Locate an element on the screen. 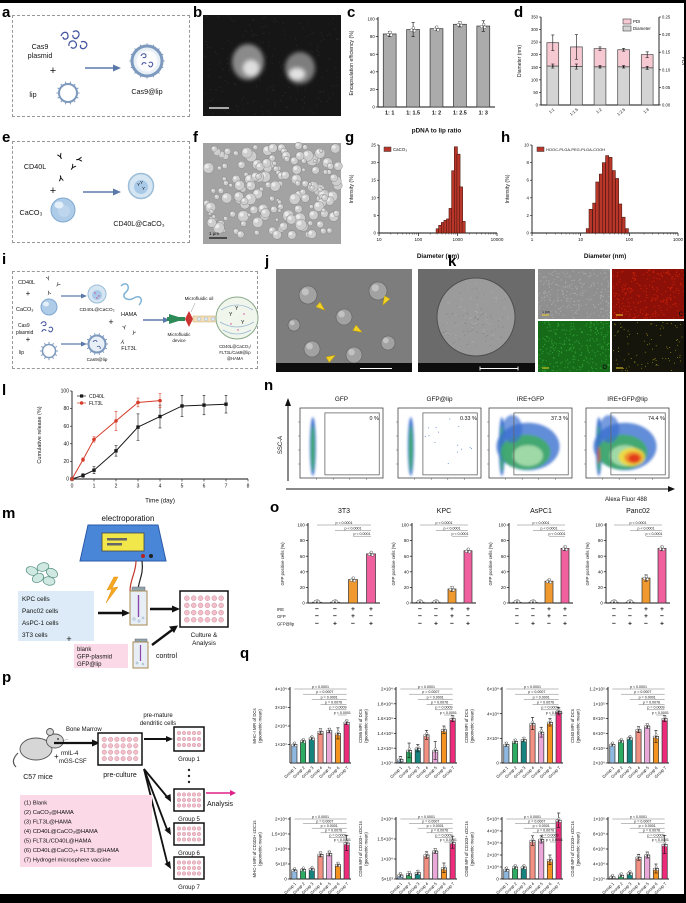 The width and height of the screenshot is (686, 903). svg-text: AsPC-1 cells is located at coordinates (40, 623).